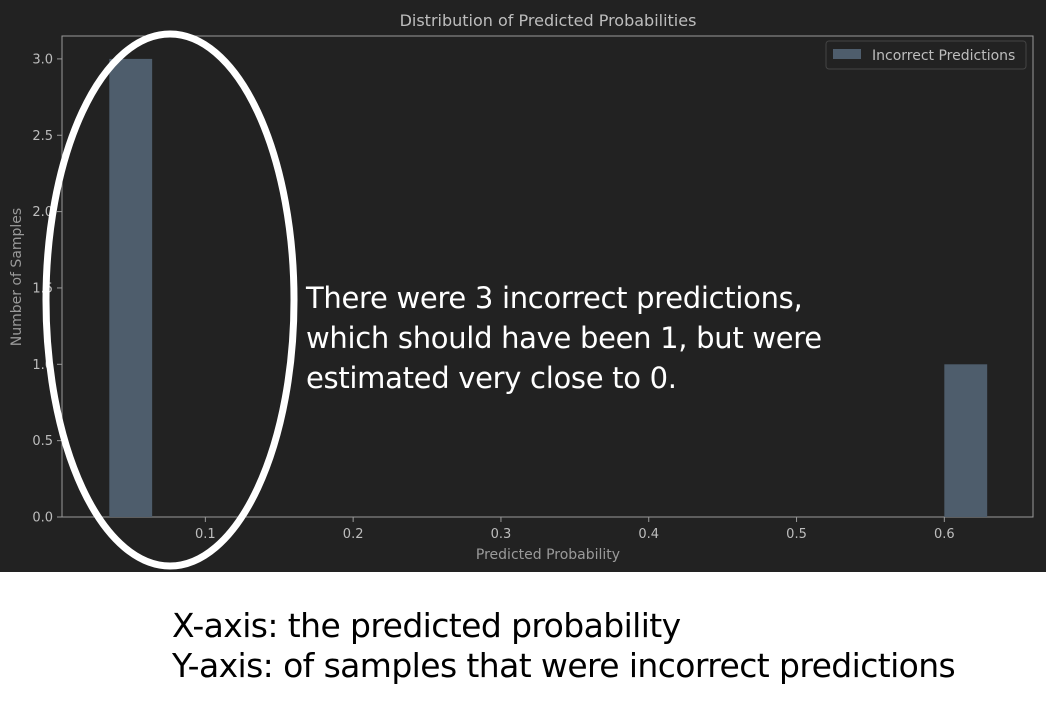  What do you see at coordinates (548, 20) in the screenshot?
I see `chart-title: Distribution of Predicted Probabilities` at bounding box center [548, 20].